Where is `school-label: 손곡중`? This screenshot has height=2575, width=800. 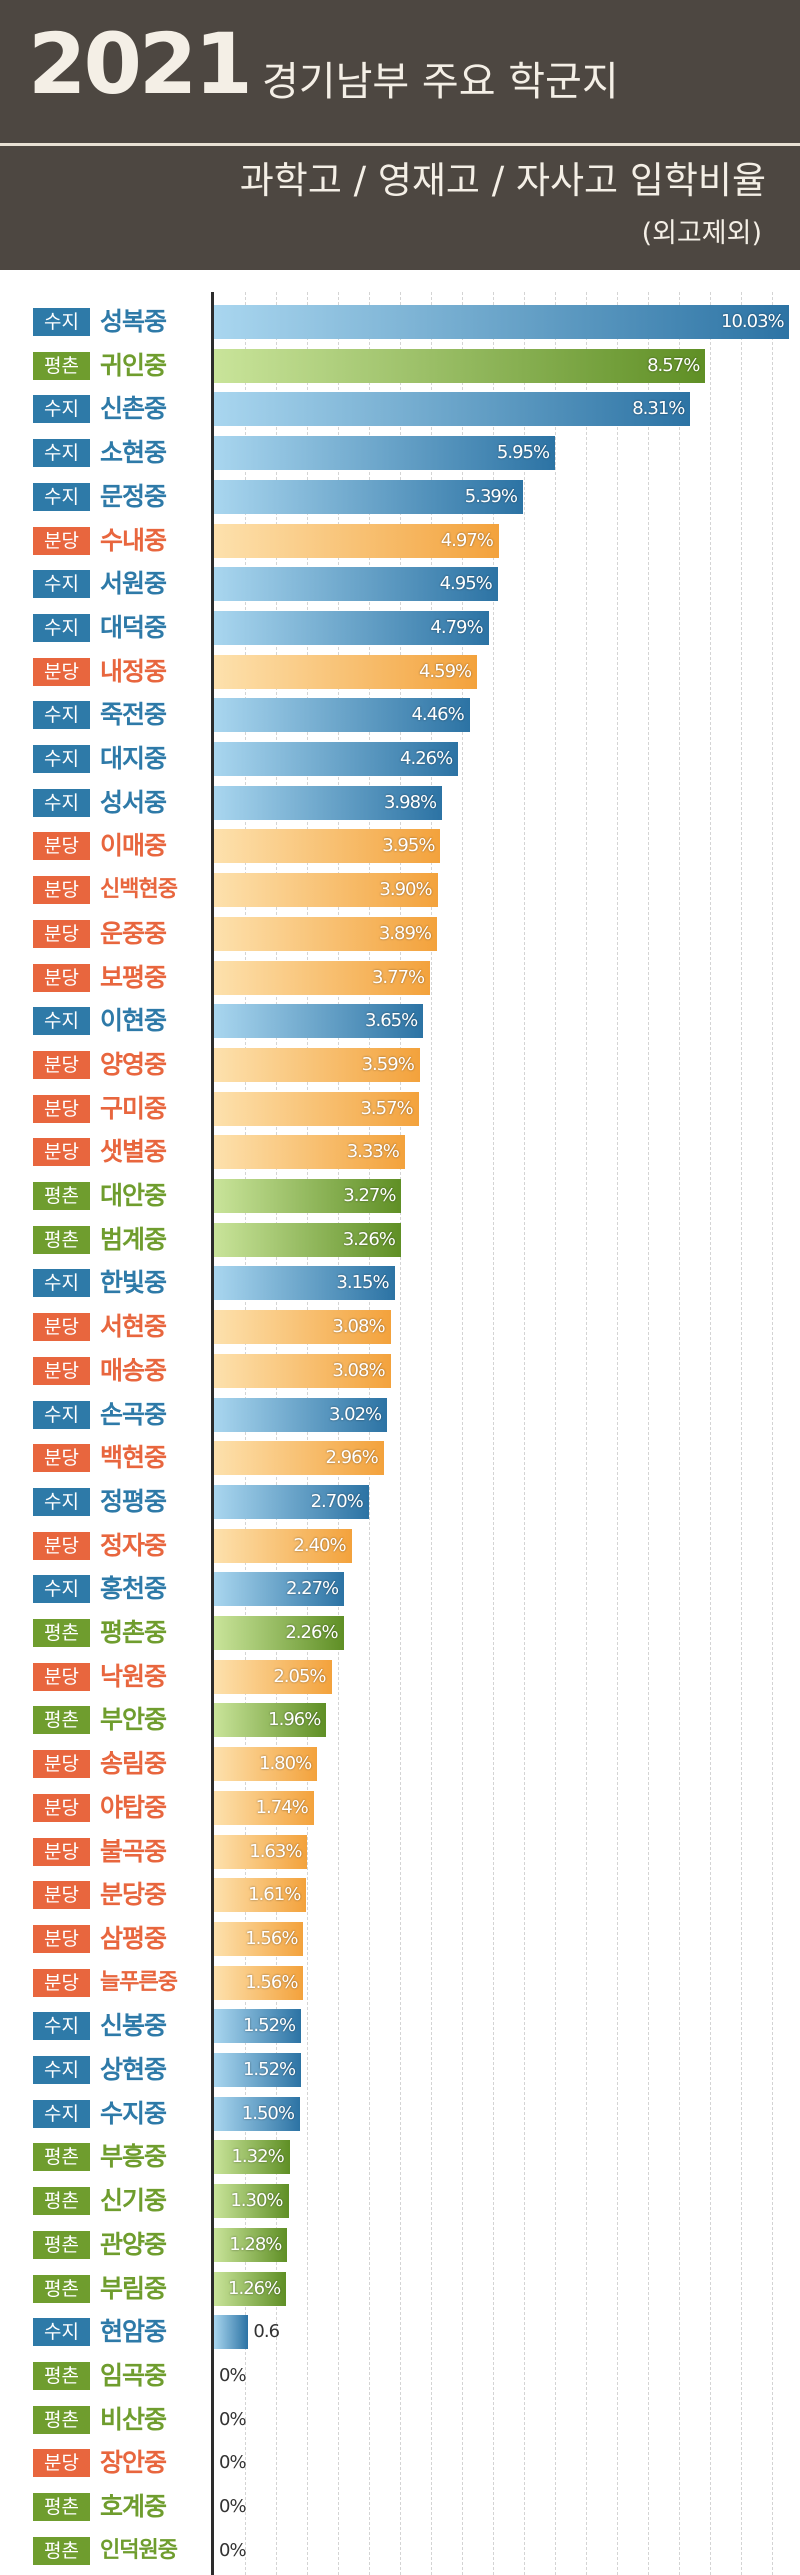
school-label: 손곡중 is located at coordinates (133, 1414).